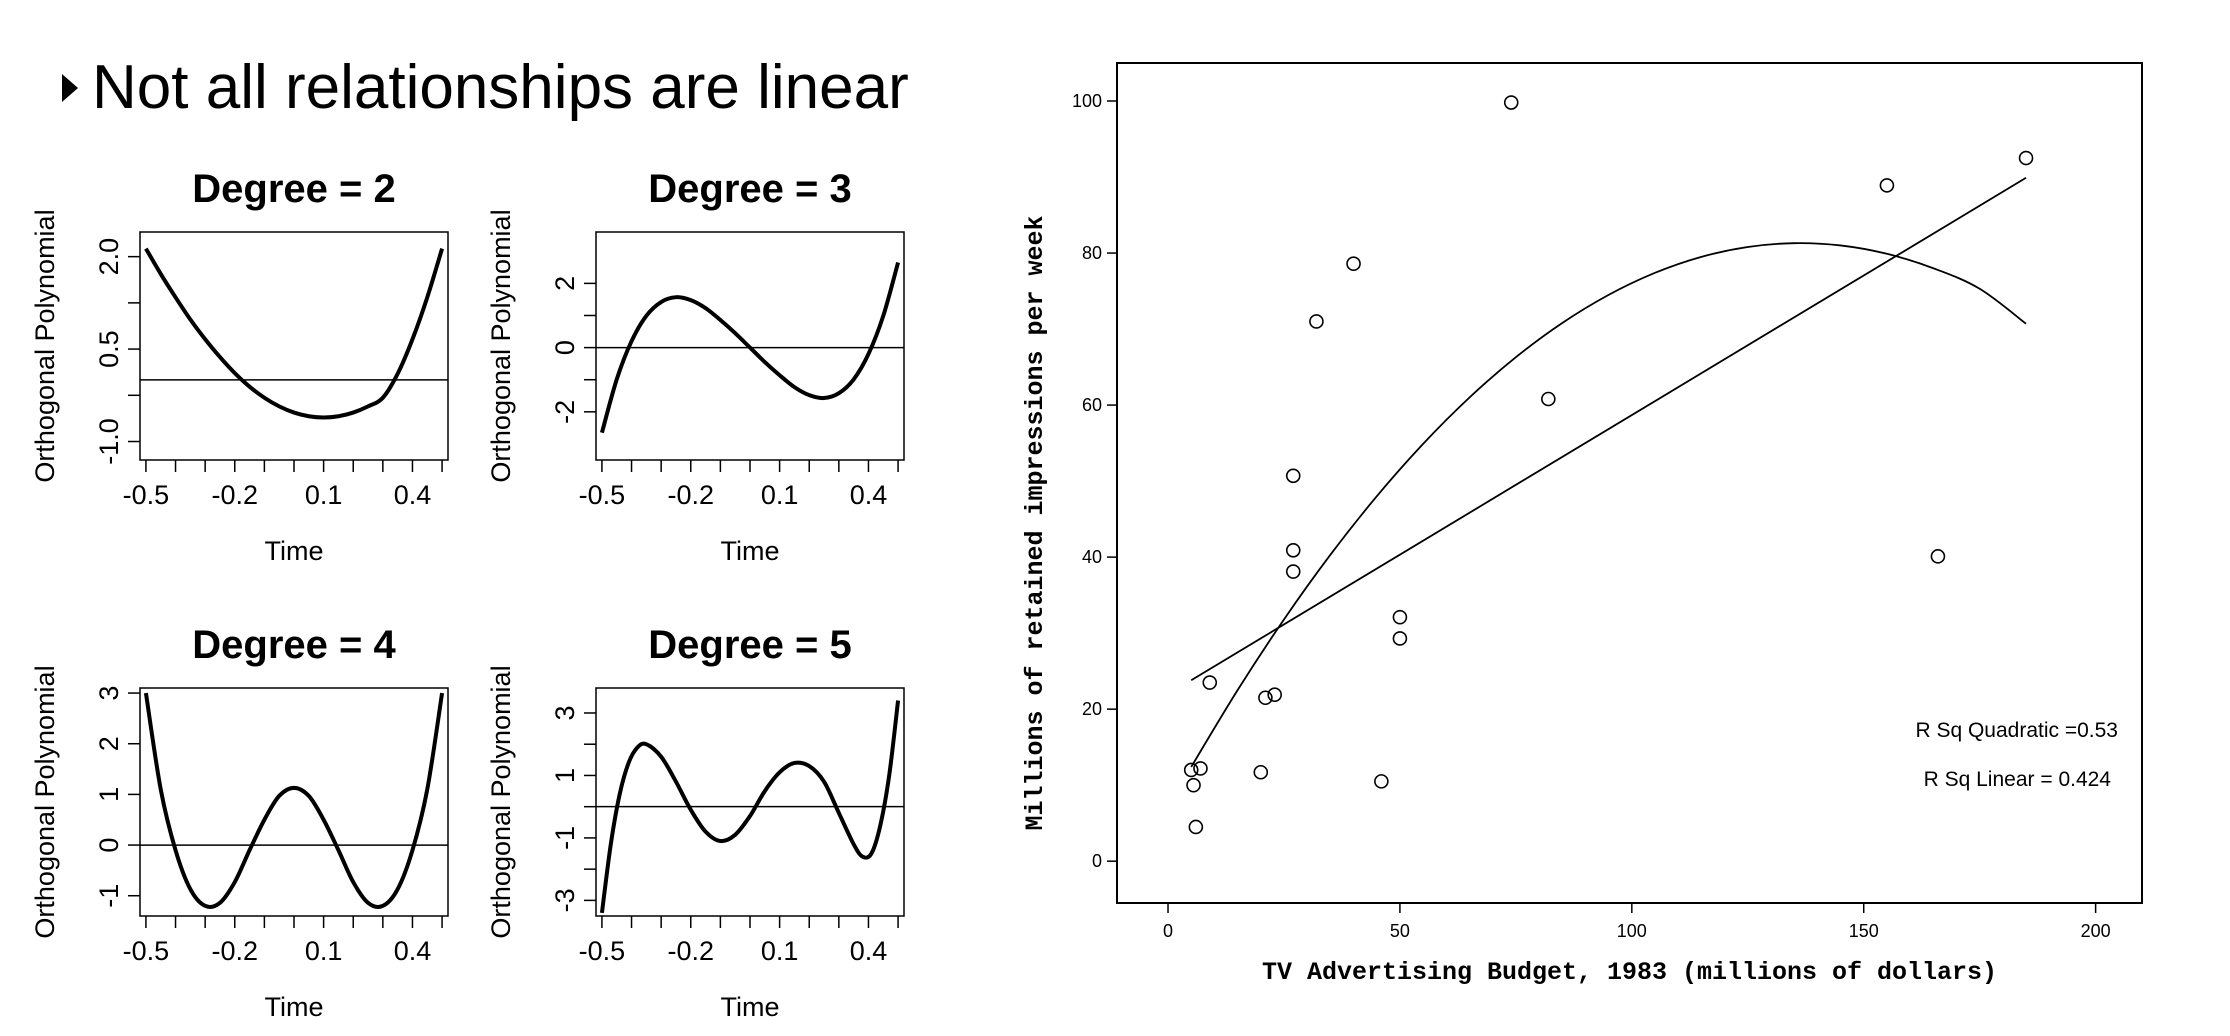 Image resolution: width=2230 pixels, height=1036 pixels. Describe the element at coordinates (565, 900) in the screenshot. I see `y-tick-label: -3` at that location.